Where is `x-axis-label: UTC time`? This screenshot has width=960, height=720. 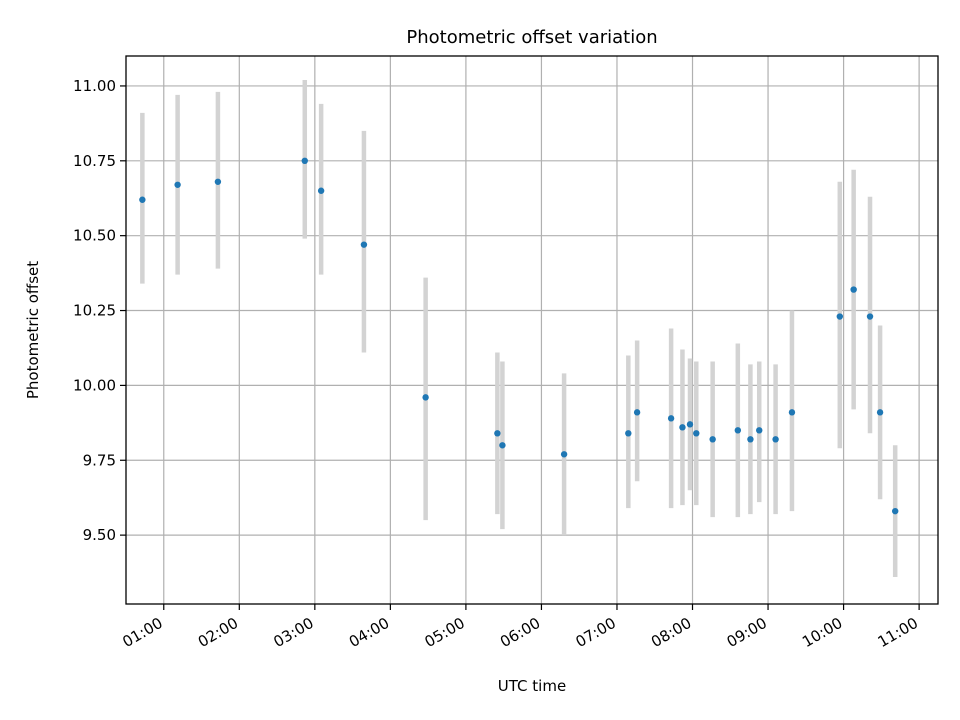
x-axis-label: UTC time is located at coordinates (532, 686).